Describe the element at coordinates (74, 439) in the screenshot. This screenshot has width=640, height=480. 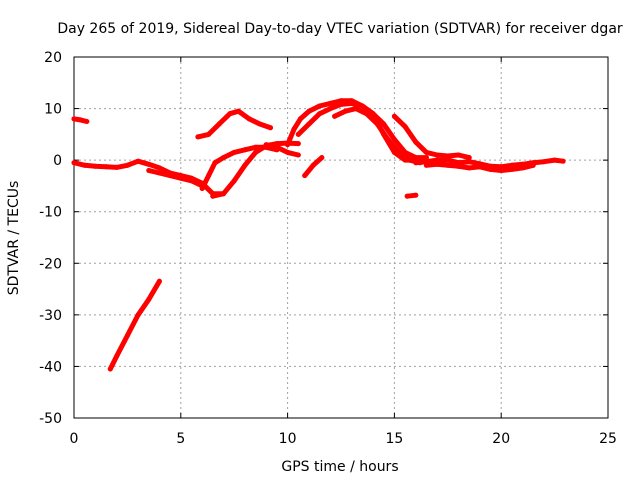
I see `x-tick-label: 0` at that location.